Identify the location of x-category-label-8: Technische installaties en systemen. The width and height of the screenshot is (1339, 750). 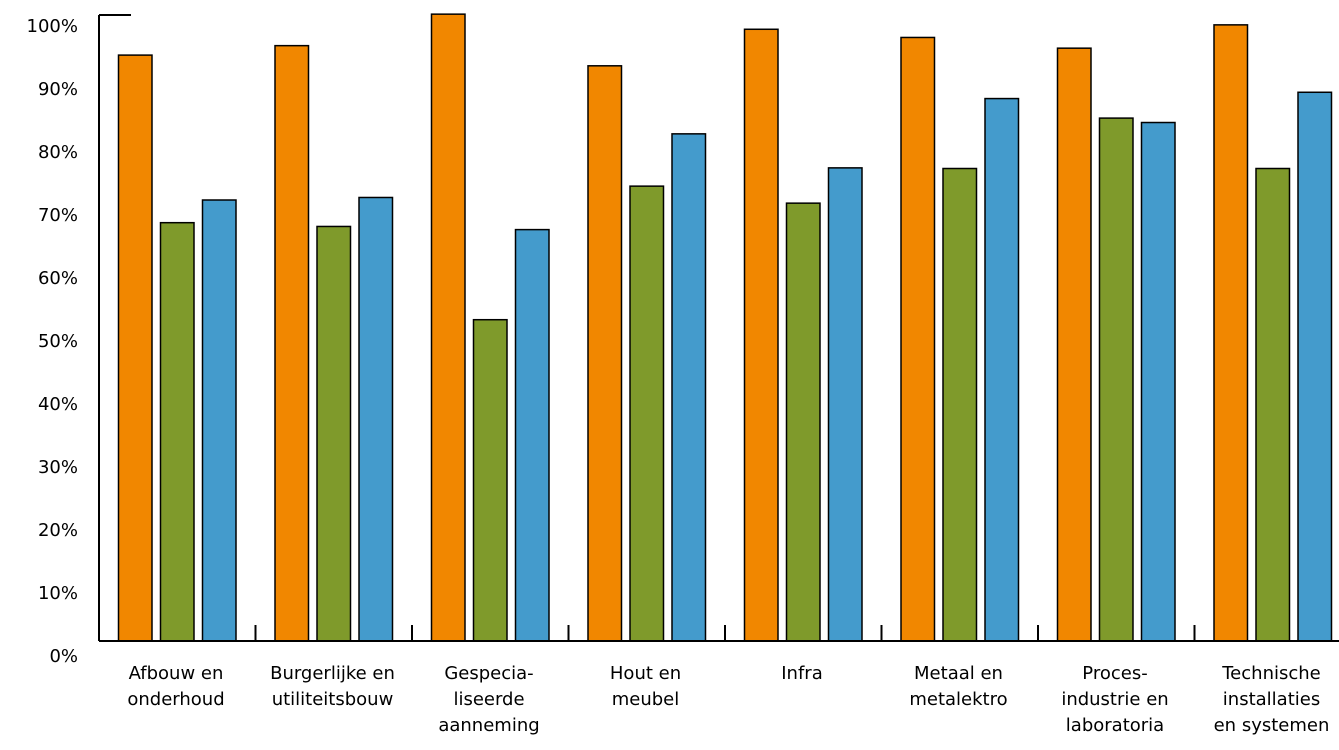
(1272, 699).